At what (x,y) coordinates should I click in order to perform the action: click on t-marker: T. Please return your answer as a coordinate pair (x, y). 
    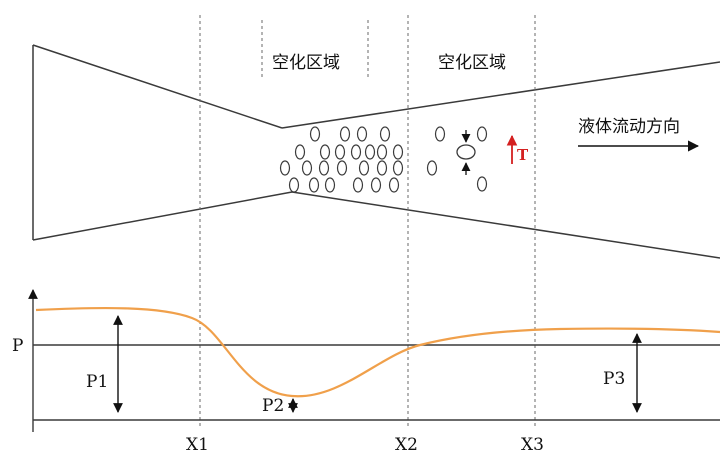
    Looking at the image, I should click on (517, 149).